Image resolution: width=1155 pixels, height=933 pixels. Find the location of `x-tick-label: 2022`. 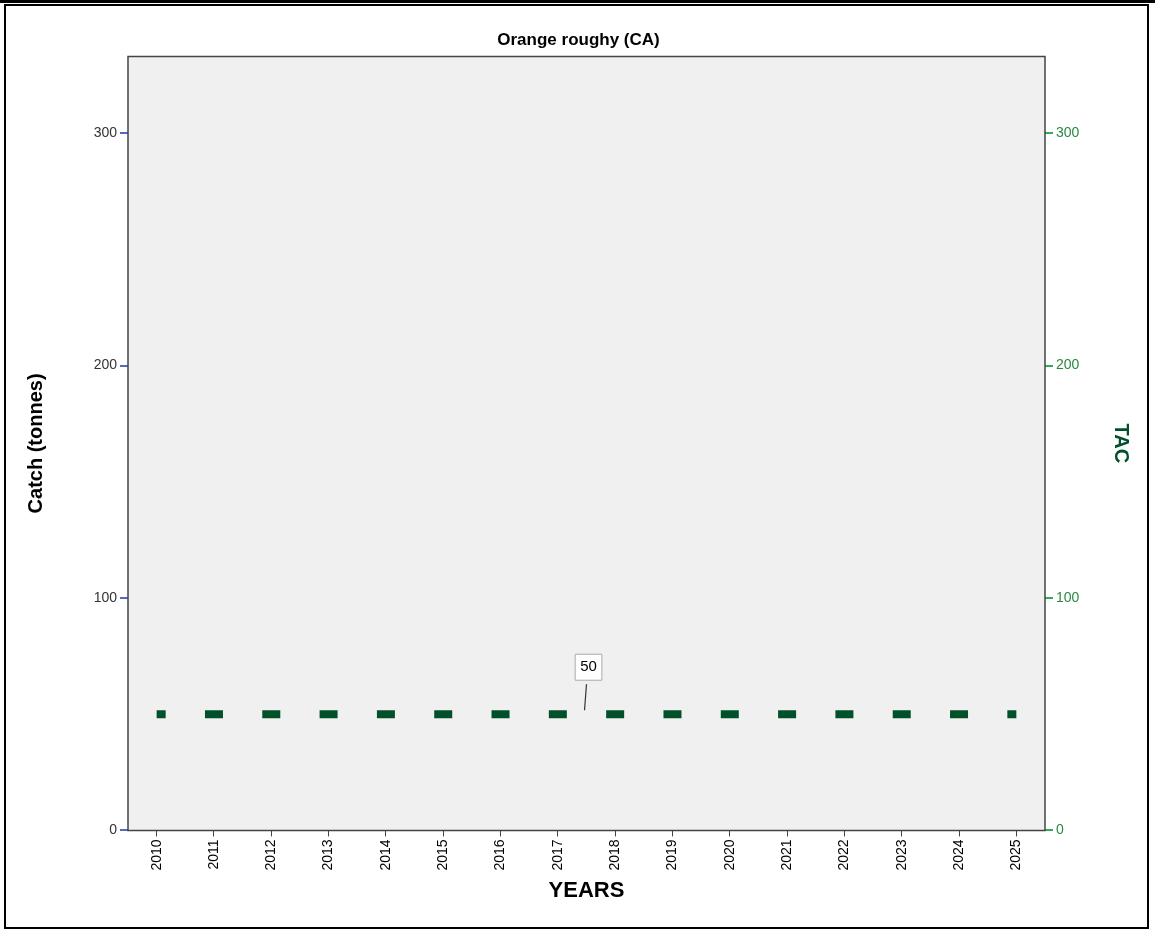

x-tick-label: 2022 is located at coordinates (843, 855).